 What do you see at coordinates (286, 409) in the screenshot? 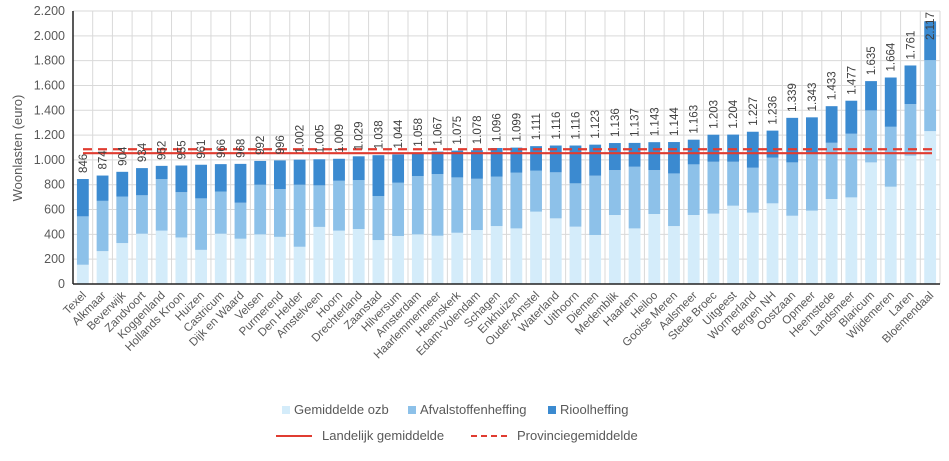
I see `legend-swatch-ozb` at bounding box center [286, 409].